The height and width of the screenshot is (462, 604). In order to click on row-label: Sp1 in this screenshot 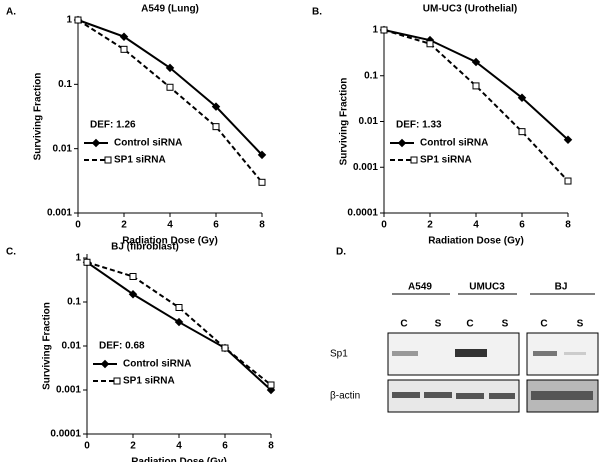, I will do `click(339, 354)`.